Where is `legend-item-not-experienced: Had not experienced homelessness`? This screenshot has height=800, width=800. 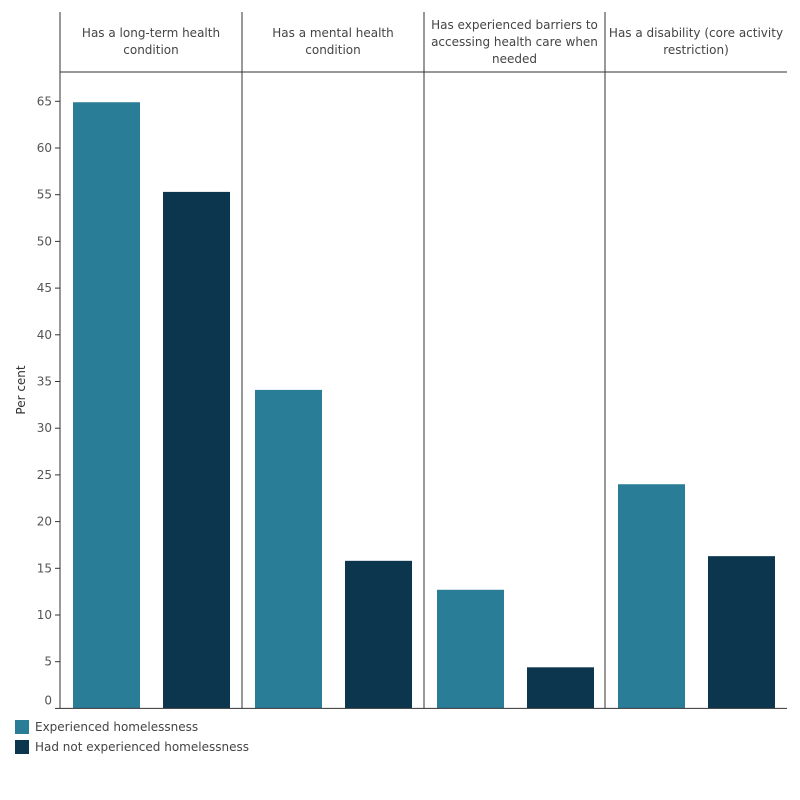 legend-item-not-experienced: Had not experienced homelessness is located at coordinates (132, 747).